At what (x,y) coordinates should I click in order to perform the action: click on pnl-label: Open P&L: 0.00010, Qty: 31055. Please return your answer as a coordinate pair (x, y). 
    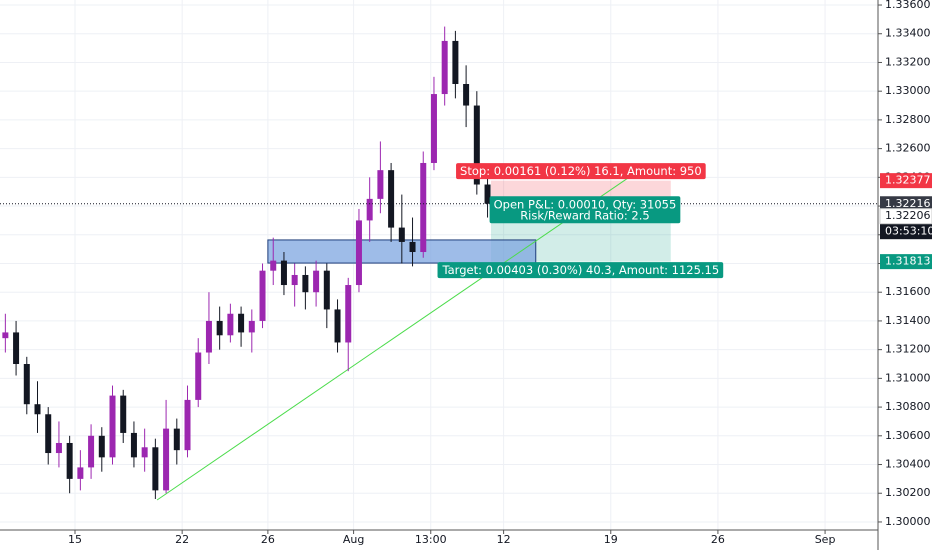
    Looking at the image, I should click on (585, 204).